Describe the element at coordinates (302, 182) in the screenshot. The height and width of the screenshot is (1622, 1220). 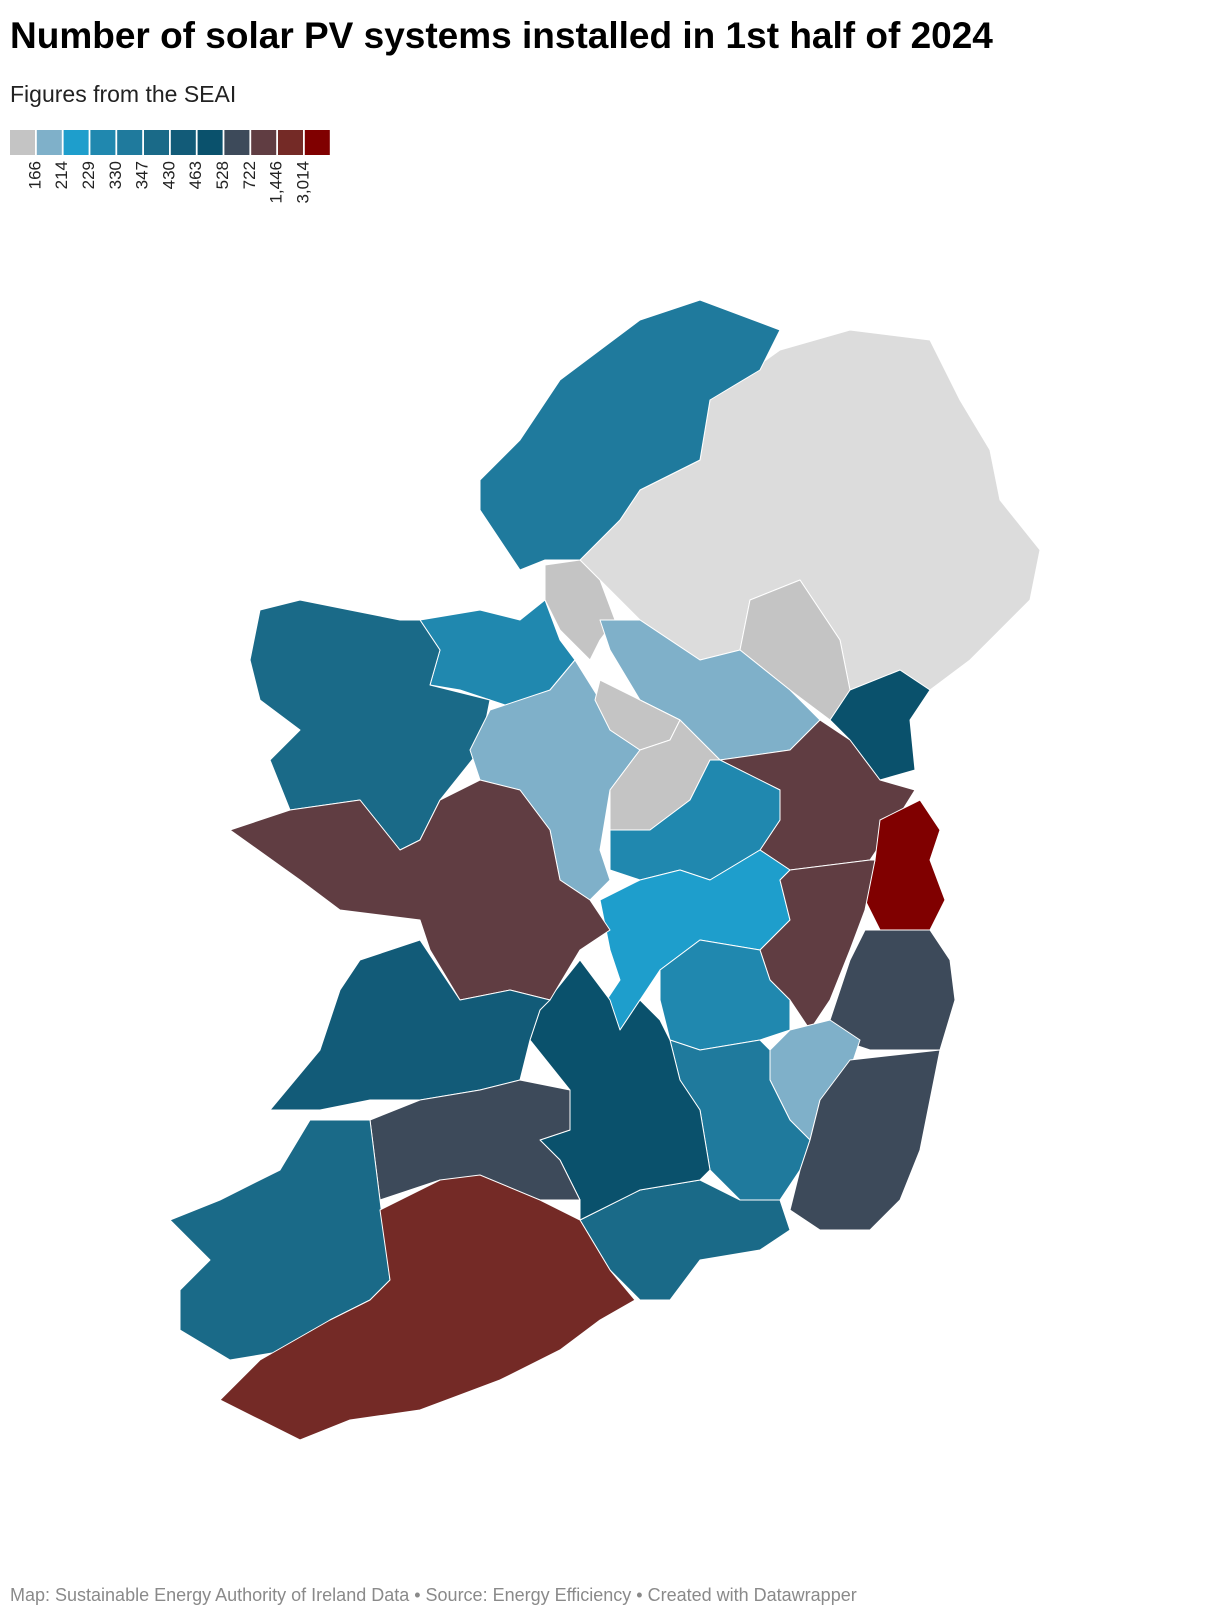
I see `legend-tick-label: 3,014` at that location.